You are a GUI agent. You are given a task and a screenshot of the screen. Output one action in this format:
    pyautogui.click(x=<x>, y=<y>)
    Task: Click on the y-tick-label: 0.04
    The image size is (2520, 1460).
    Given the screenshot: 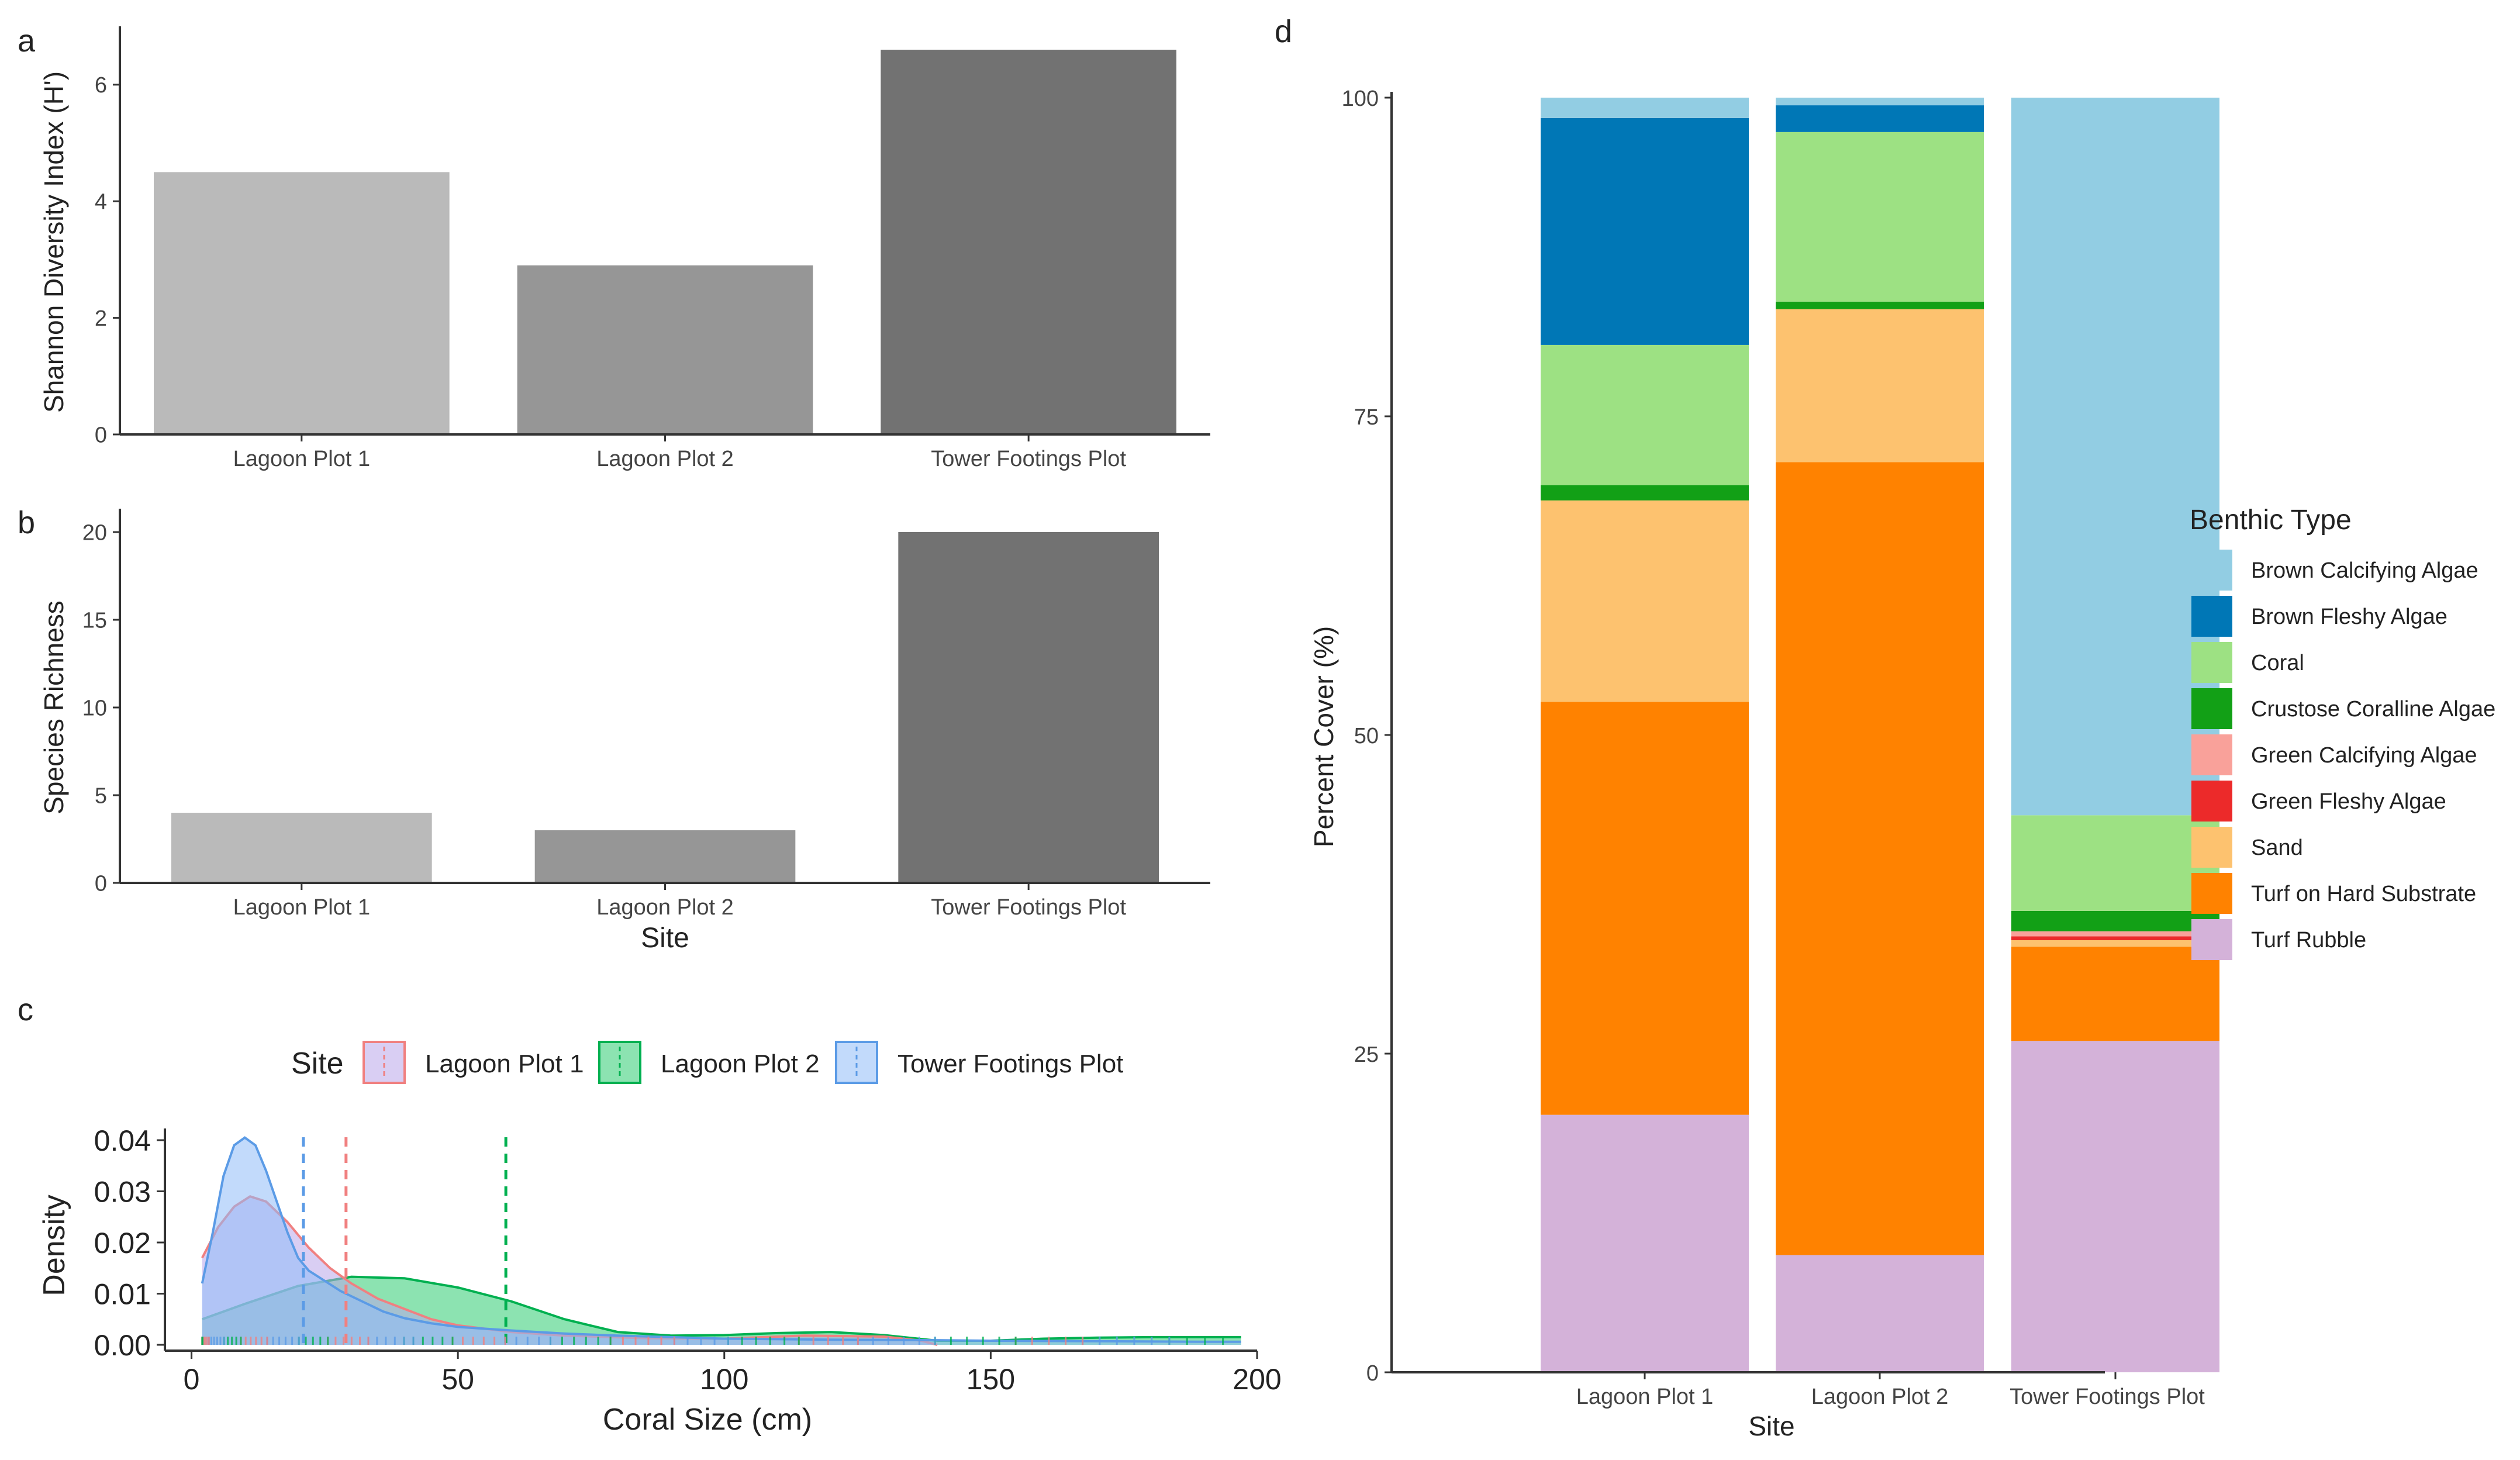 What is the action you would take?
    pyautogui.click(x=122, y=1141)
    